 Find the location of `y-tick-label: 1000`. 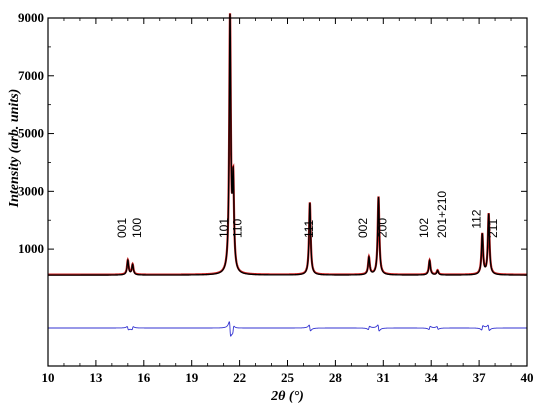

y-tick-label: 1000 is located at coordinates (31, 248).